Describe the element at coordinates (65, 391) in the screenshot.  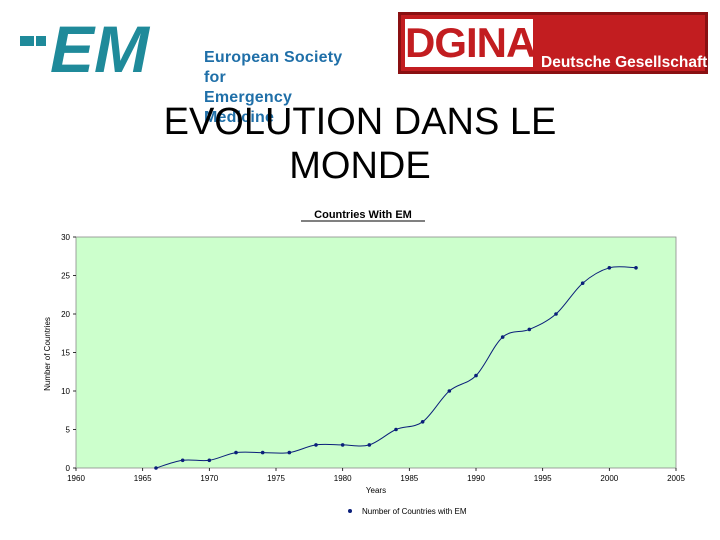
I see `y-tick-label: 10` at that location.